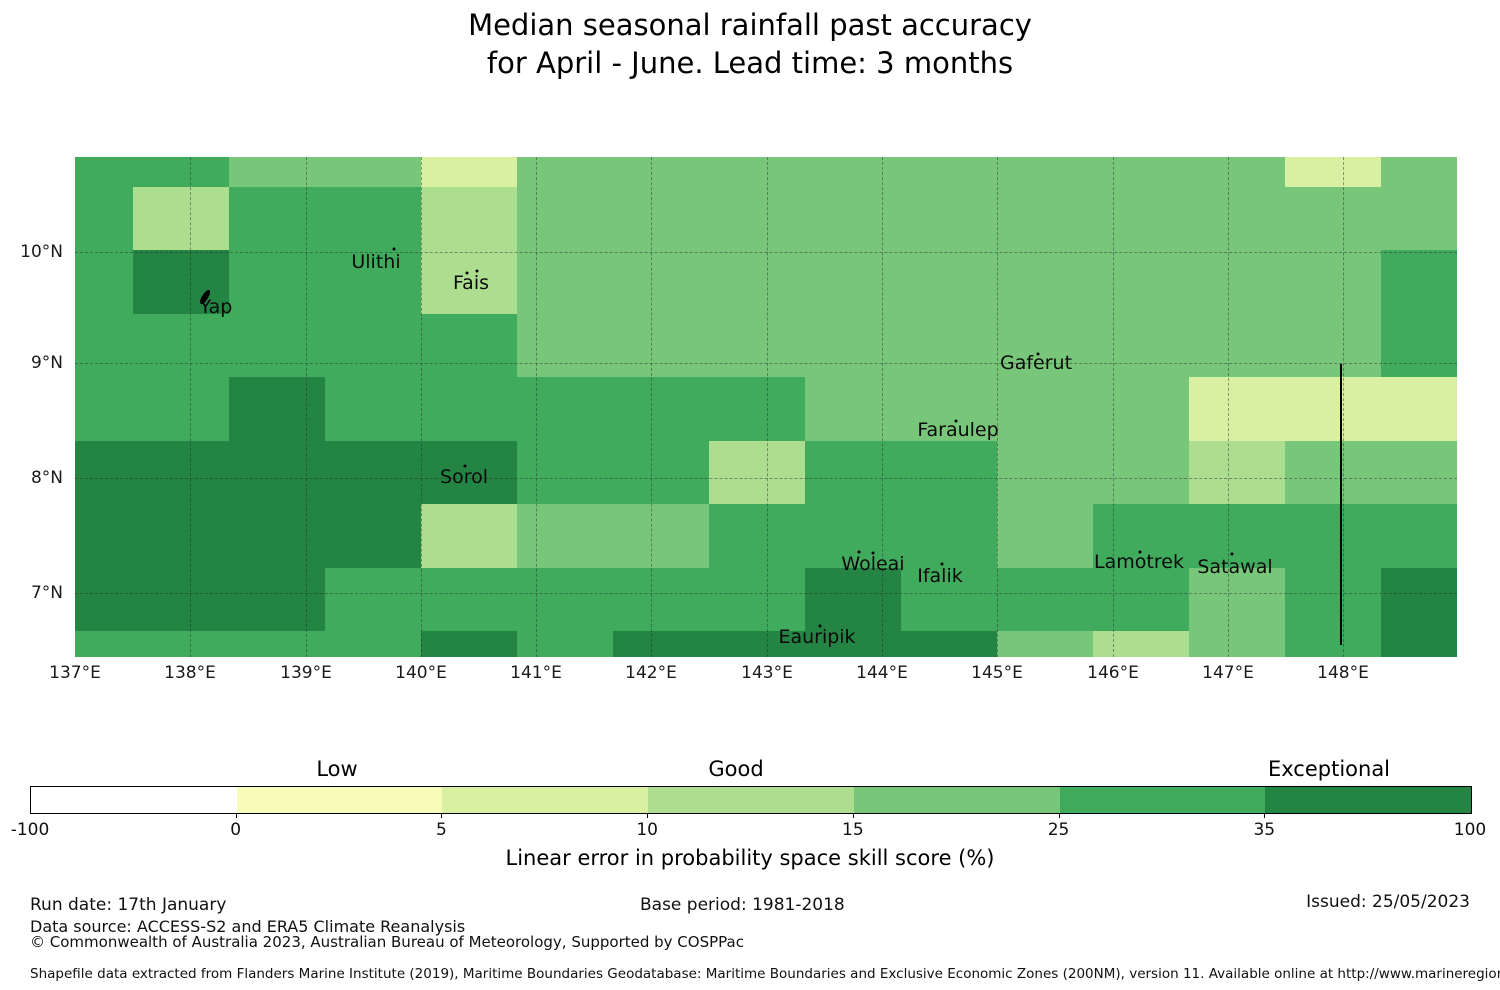  I want to click on y-tick-label: 7°N, so click(46, 593).